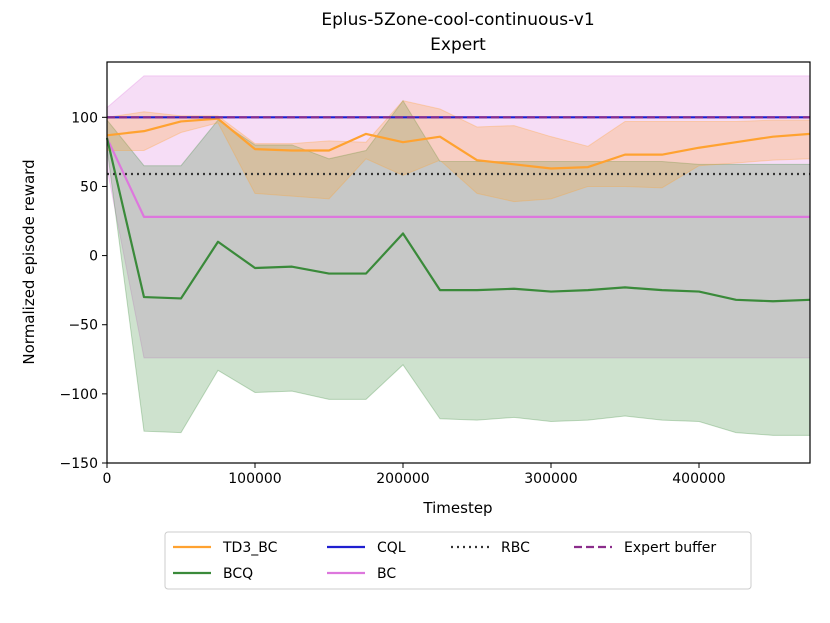  I want to click on x-tick-label: 400000, so click(698, 479).